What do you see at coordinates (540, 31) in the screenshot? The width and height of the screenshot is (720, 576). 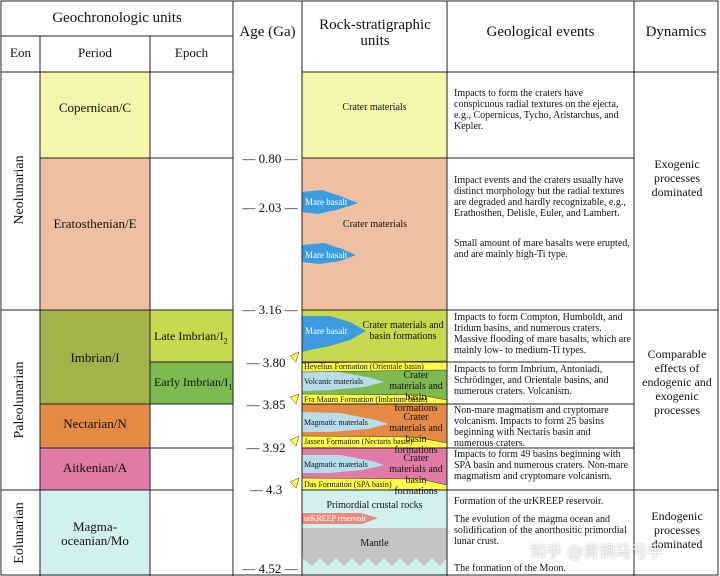 I see `header-geological-events: Geological events` at bounding box center [540, 31].